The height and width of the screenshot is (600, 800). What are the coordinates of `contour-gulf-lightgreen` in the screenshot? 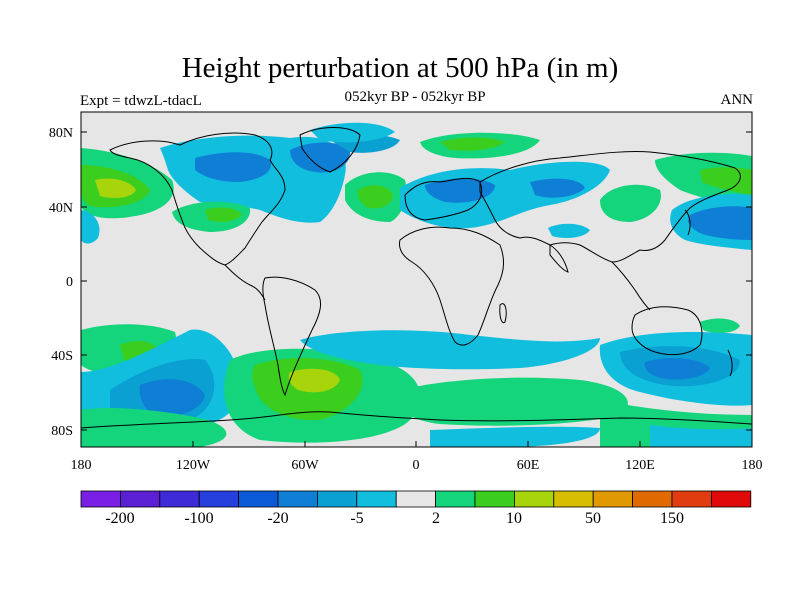 It's located at (223, 215).